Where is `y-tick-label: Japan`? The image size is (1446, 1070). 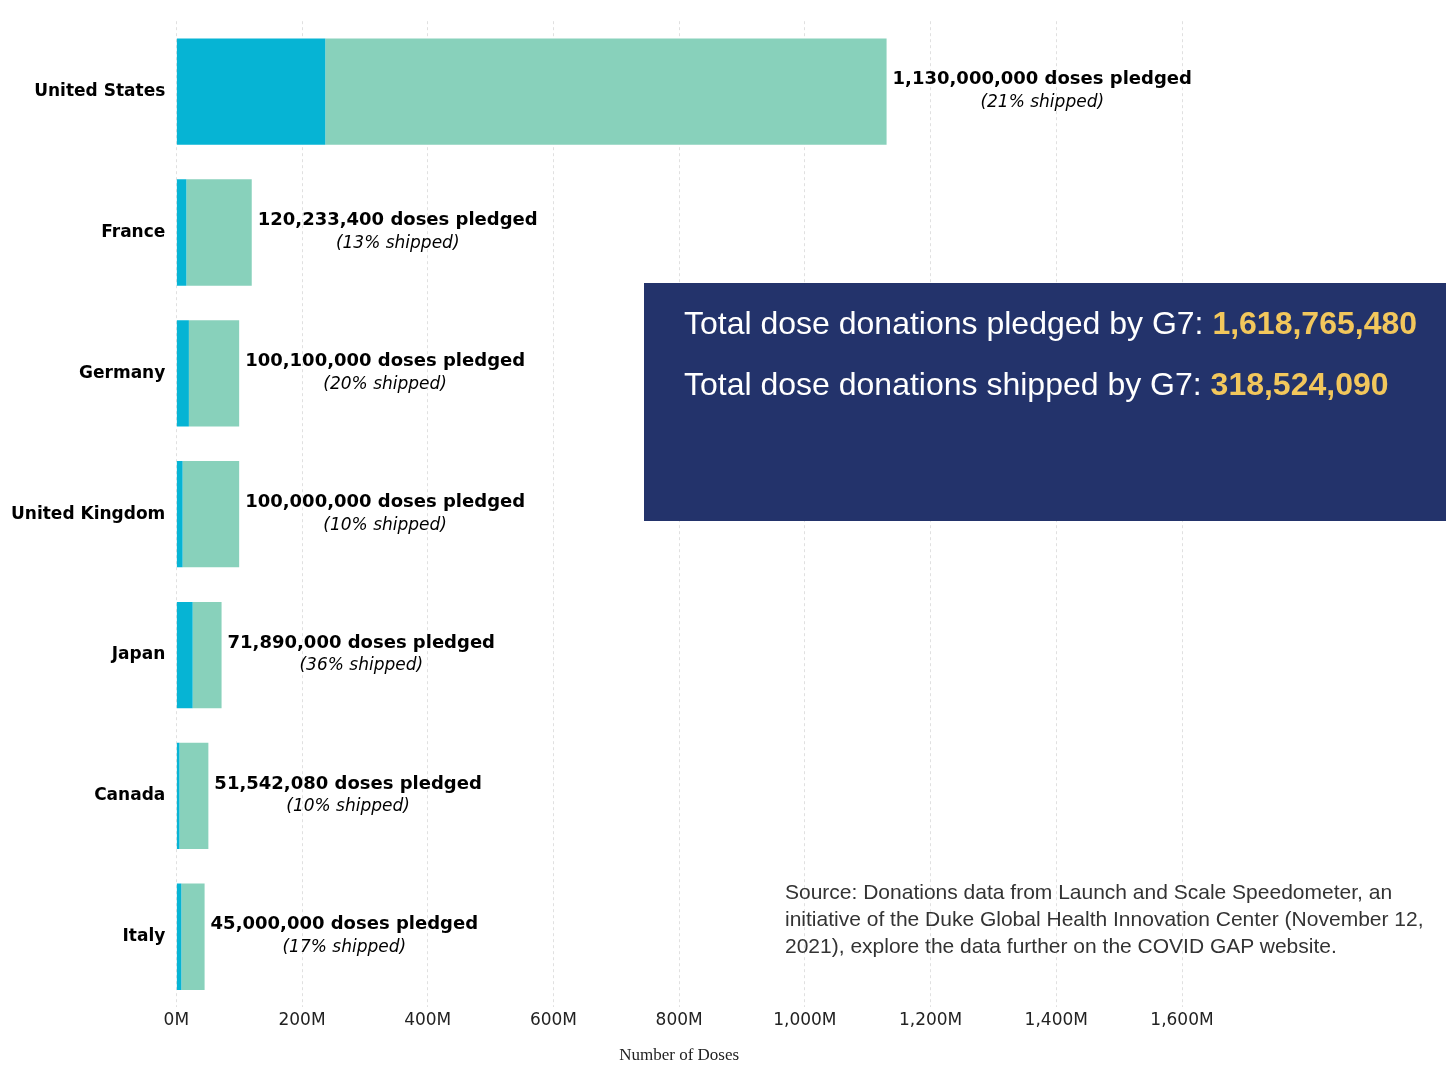 y-tick-label: Japan is located at coordinates (138, 653).